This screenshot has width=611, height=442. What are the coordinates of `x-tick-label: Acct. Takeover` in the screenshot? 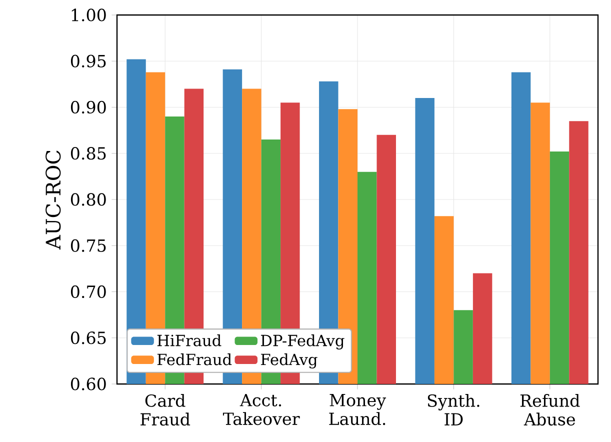 It's located at (261, 410).